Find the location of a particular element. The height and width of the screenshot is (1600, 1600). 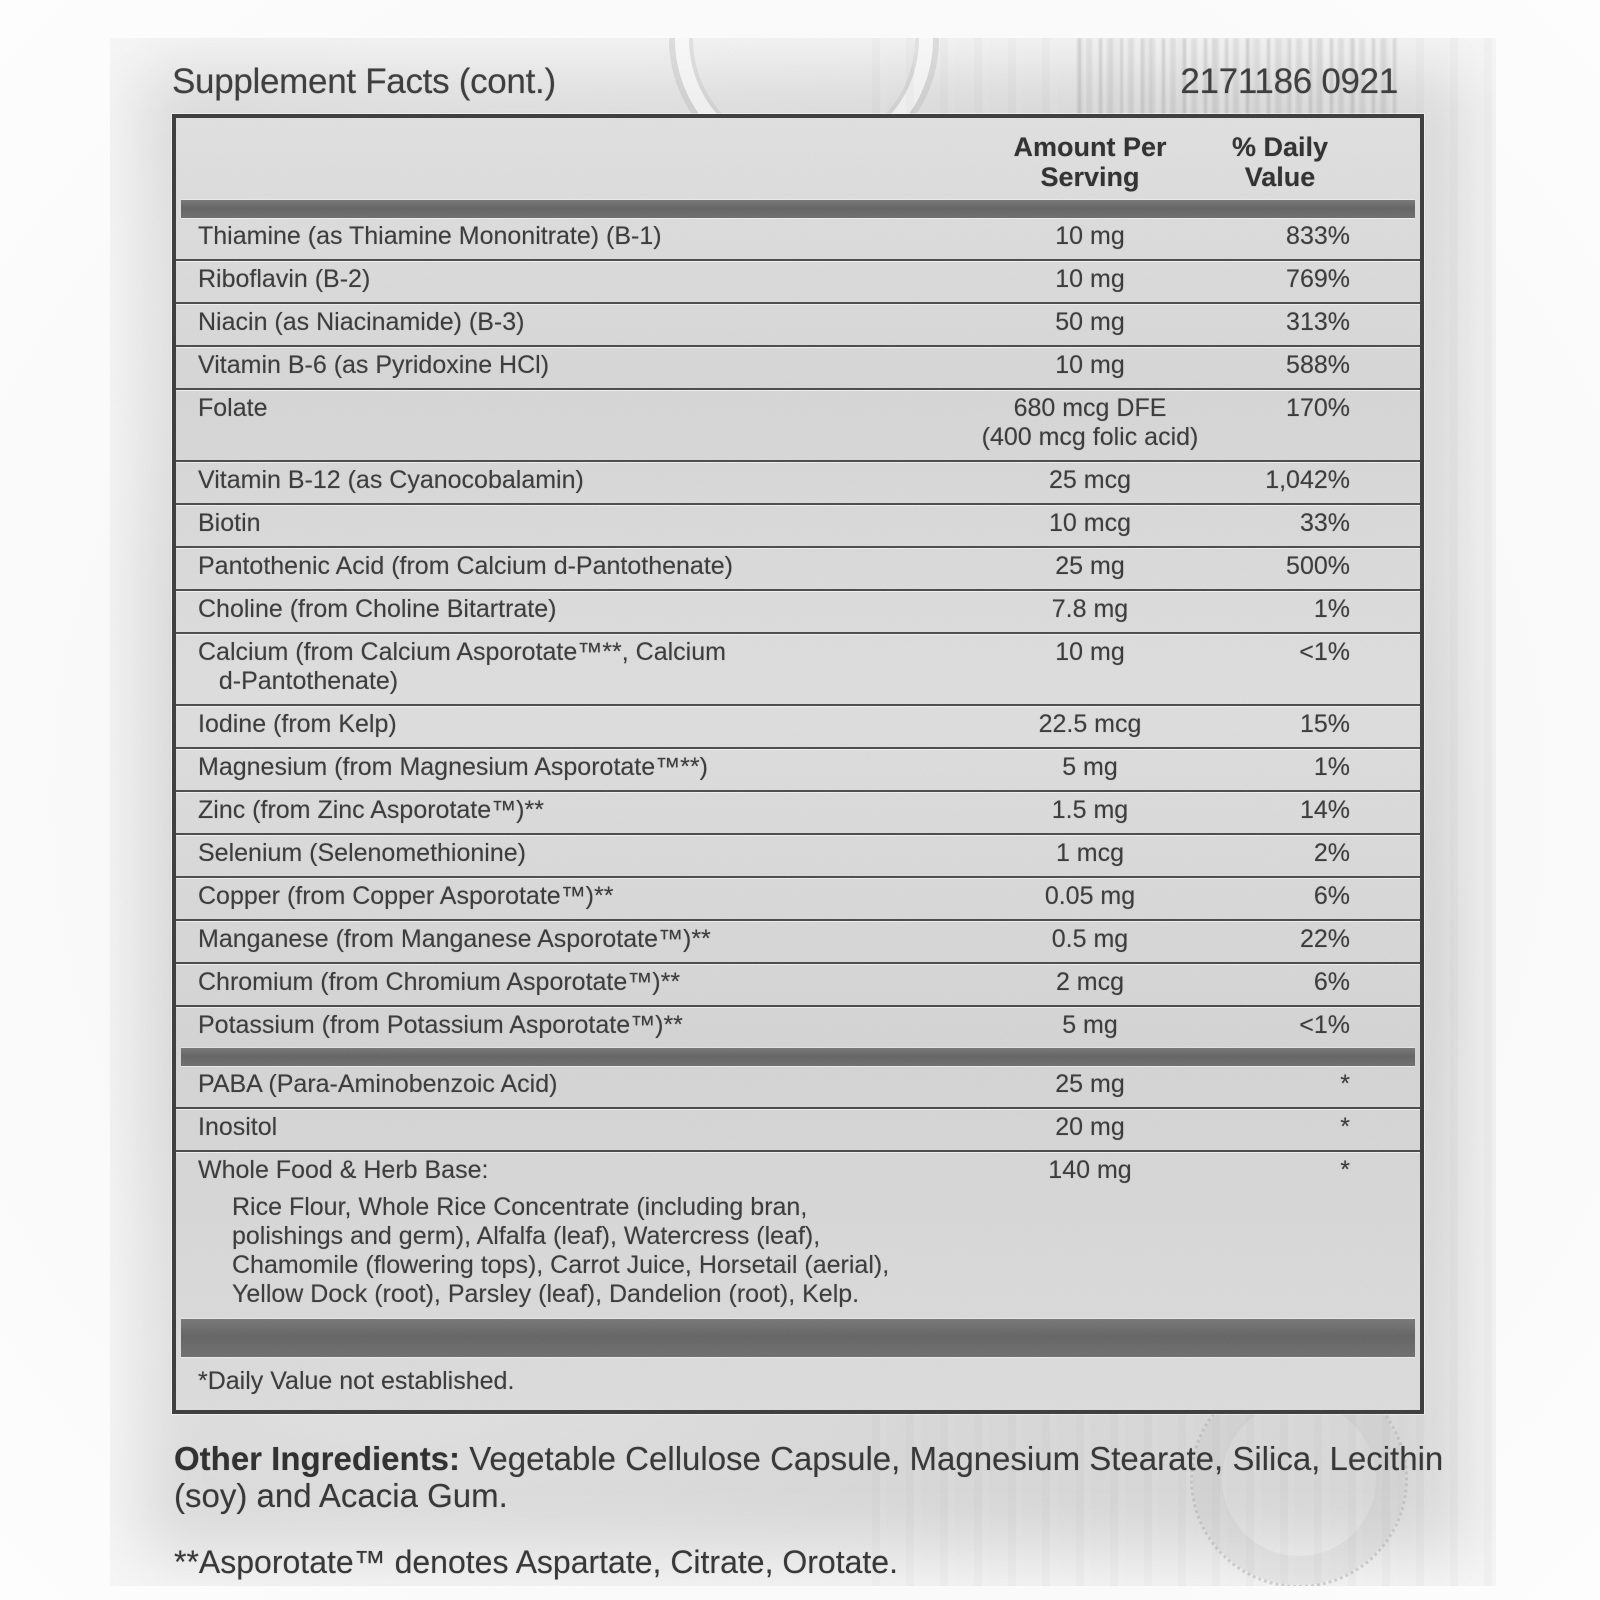

table-row: Vitamin B-6 (as Pyridoxine HCl) 10 mg 588% is located at coordinates (798, 366).